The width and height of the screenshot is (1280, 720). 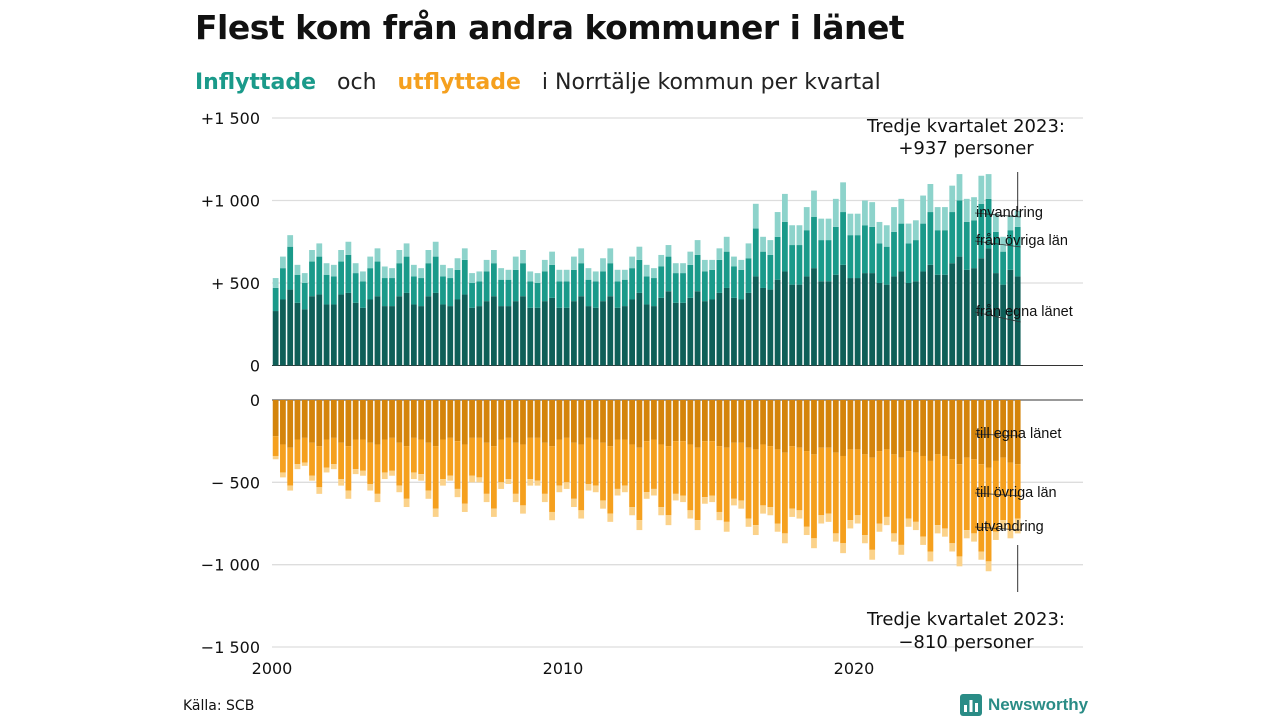 I want to click on series-label-leader, so click(x=997, y=494).